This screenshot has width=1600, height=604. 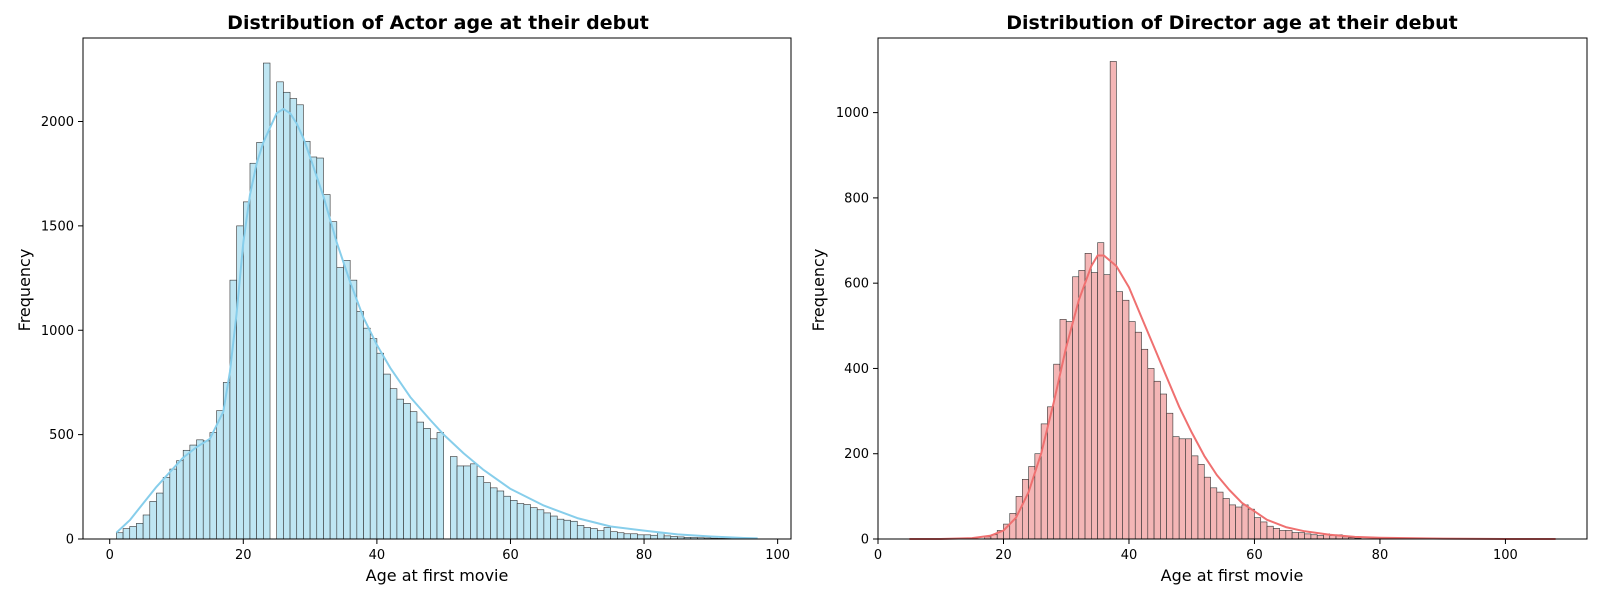 What do you see at coordinates (856, 198) in the screenshot?
I see `y-tick-label: 800` at bounding box center [856, 198].